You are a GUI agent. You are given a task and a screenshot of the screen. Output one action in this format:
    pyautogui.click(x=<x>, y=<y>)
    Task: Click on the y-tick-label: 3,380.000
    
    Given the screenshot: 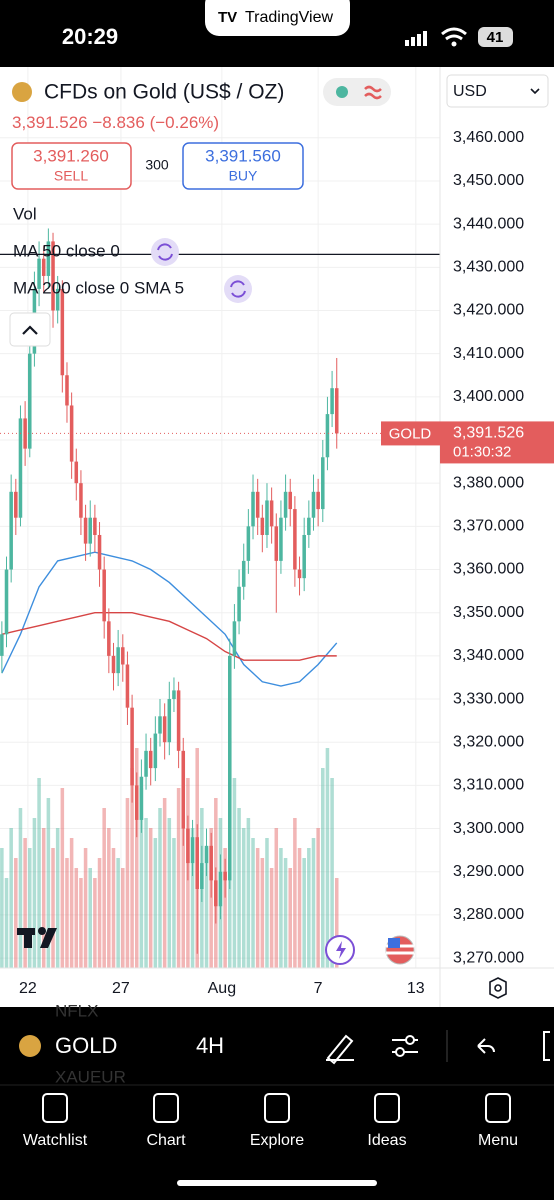 What is the action you would take?
    pyautogui.click(x=488, y=482)
    